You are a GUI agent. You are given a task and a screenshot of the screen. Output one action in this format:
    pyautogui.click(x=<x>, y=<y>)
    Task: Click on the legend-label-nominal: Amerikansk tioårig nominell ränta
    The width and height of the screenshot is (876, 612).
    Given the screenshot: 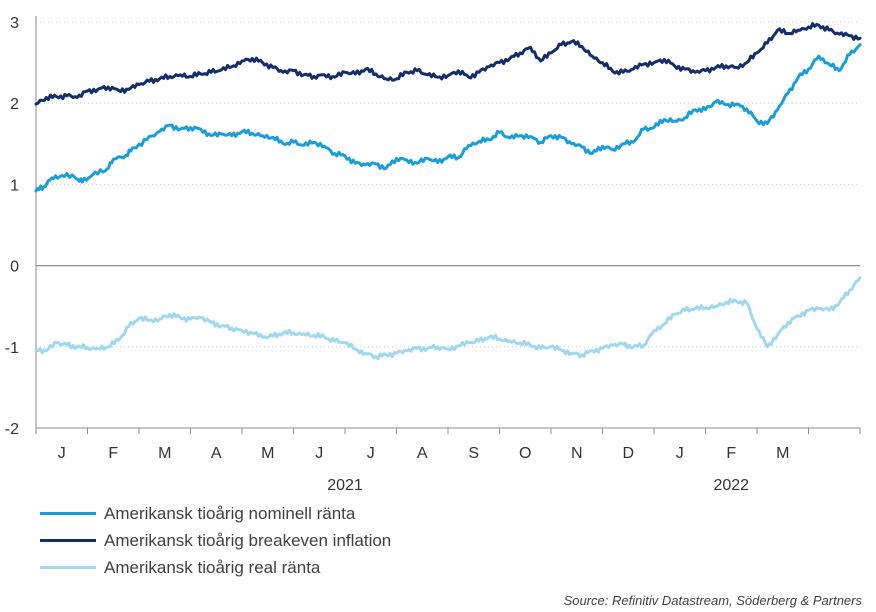 What is the action you would take?
    pyautogui.click(x=230, y=513)
    